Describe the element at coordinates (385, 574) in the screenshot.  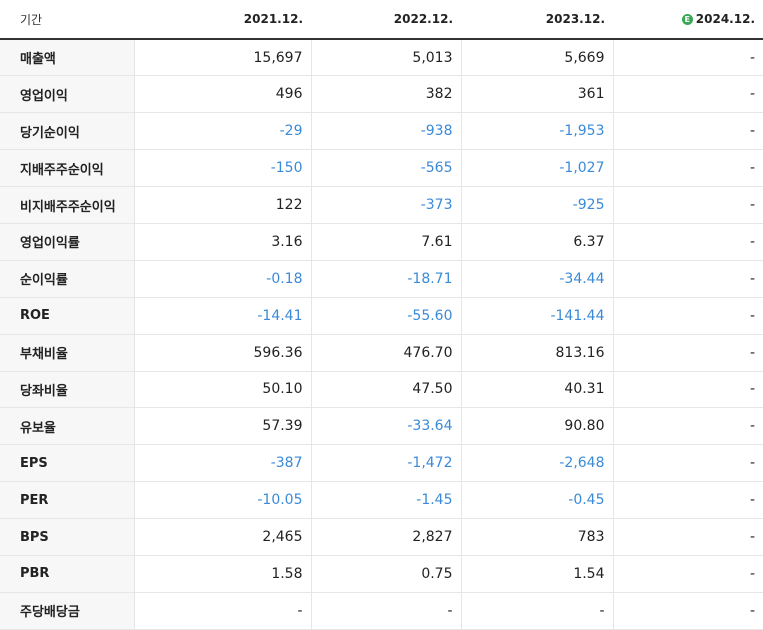
I see `table-cell: 0.75` at that location.